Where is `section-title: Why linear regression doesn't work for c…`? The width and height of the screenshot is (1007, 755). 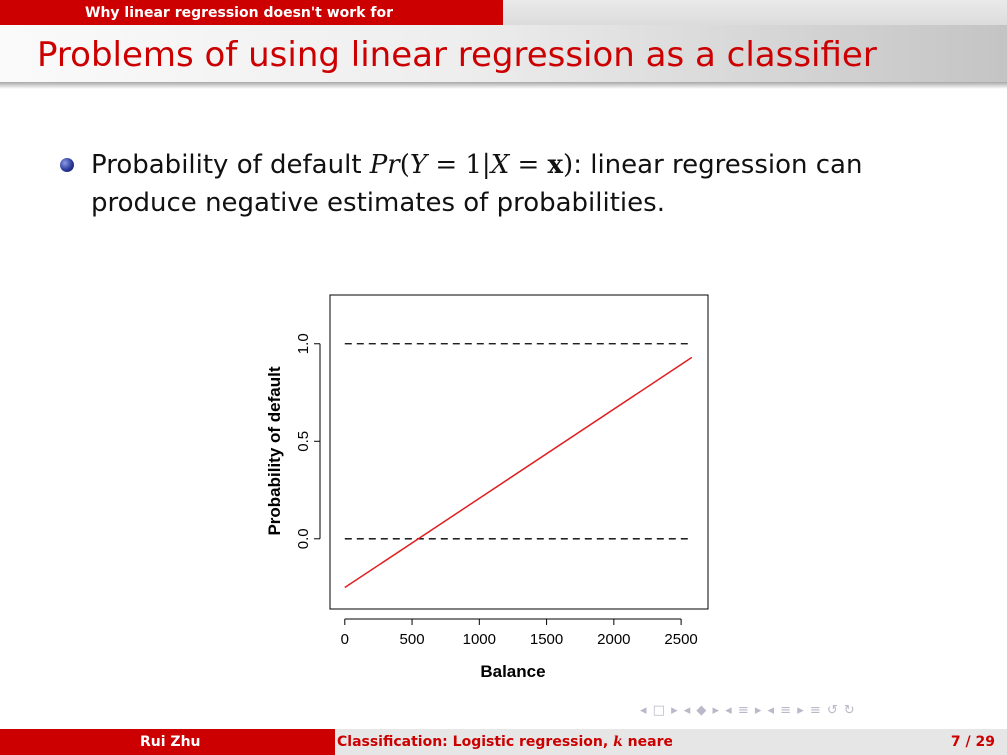
section-title: Why linear regression doesn't work for c… is located at coordinates (251, 24).